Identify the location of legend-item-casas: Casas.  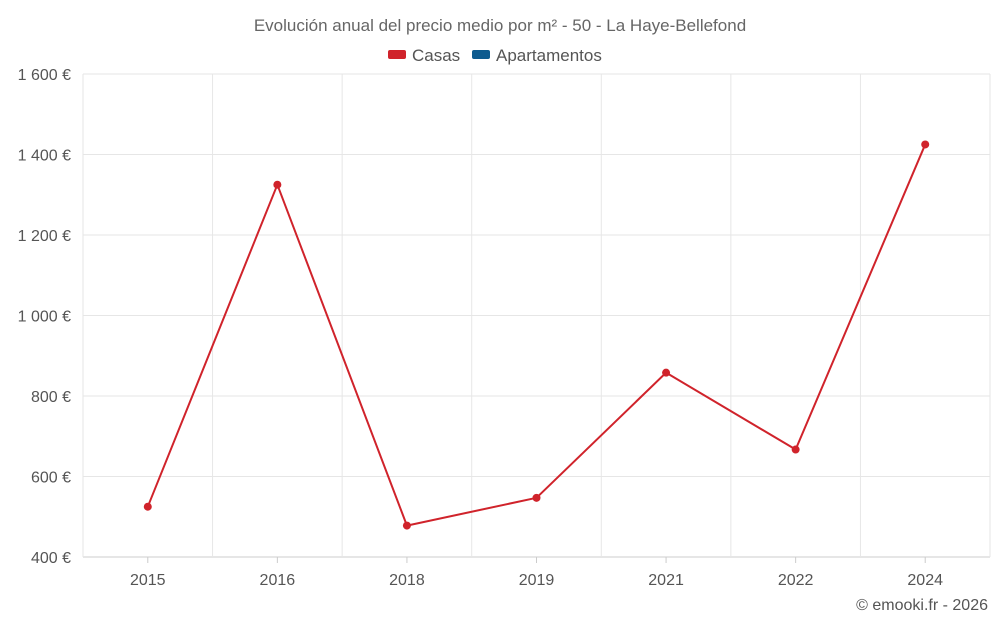
(424, 55).